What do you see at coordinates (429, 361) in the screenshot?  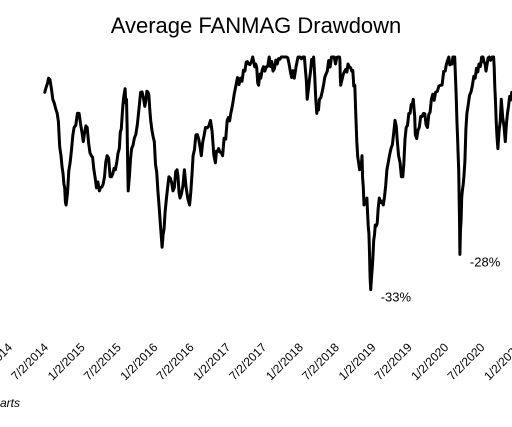 I see `x-tick-label: 1/2/2020` at bounding box center [429, 361].